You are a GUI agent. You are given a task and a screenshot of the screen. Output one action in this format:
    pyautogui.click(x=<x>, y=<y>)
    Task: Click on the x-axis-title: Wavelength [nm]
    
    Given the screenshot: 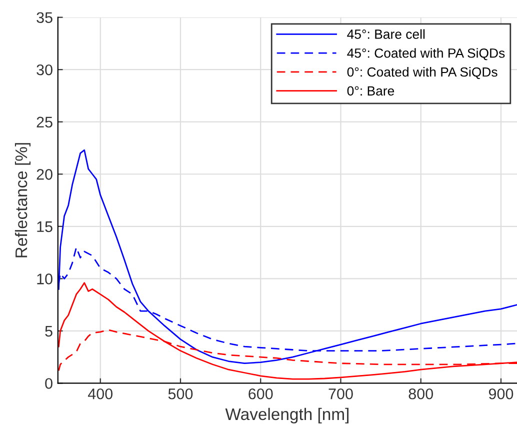 What is the action you would take?
    pyautogui.click(x=286, y=416)
    